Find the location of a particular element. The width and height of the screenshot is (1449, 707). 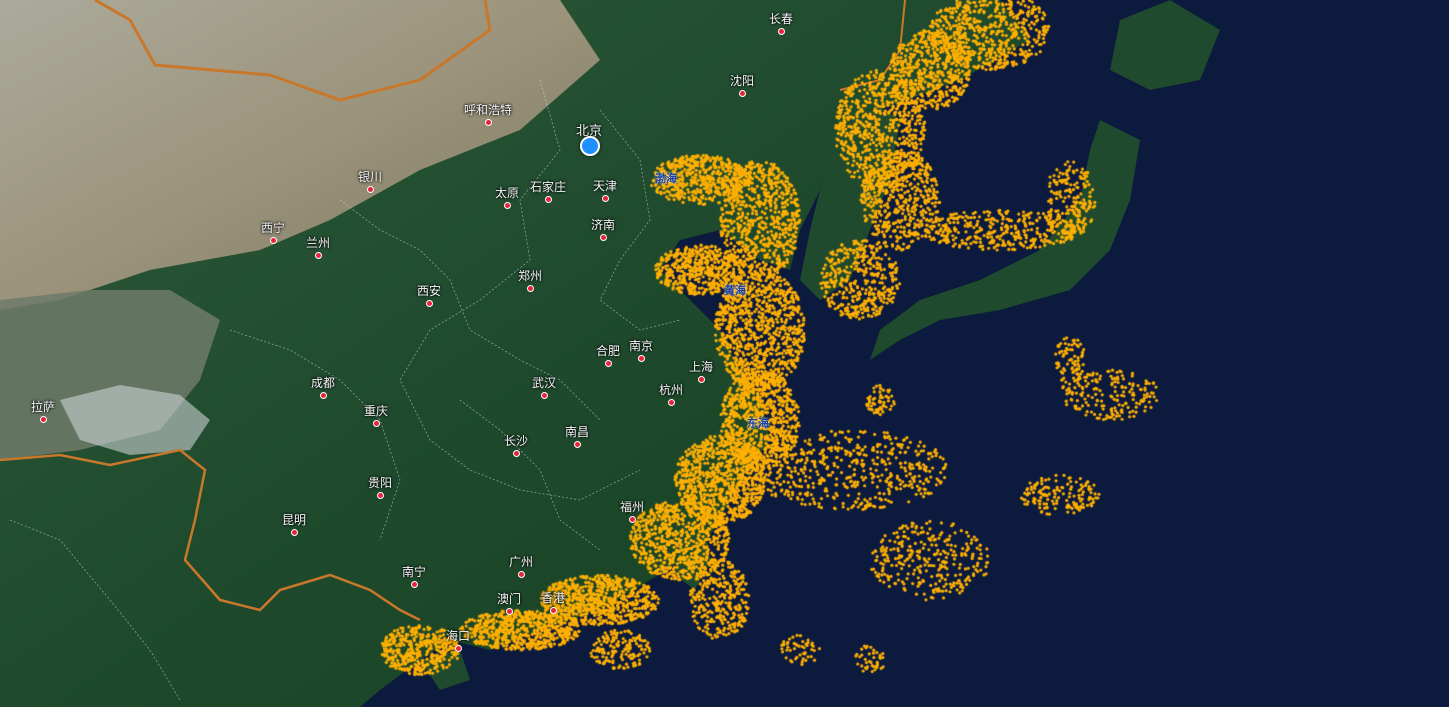

city-marker: 福州 is located at coordinates (632, 511).